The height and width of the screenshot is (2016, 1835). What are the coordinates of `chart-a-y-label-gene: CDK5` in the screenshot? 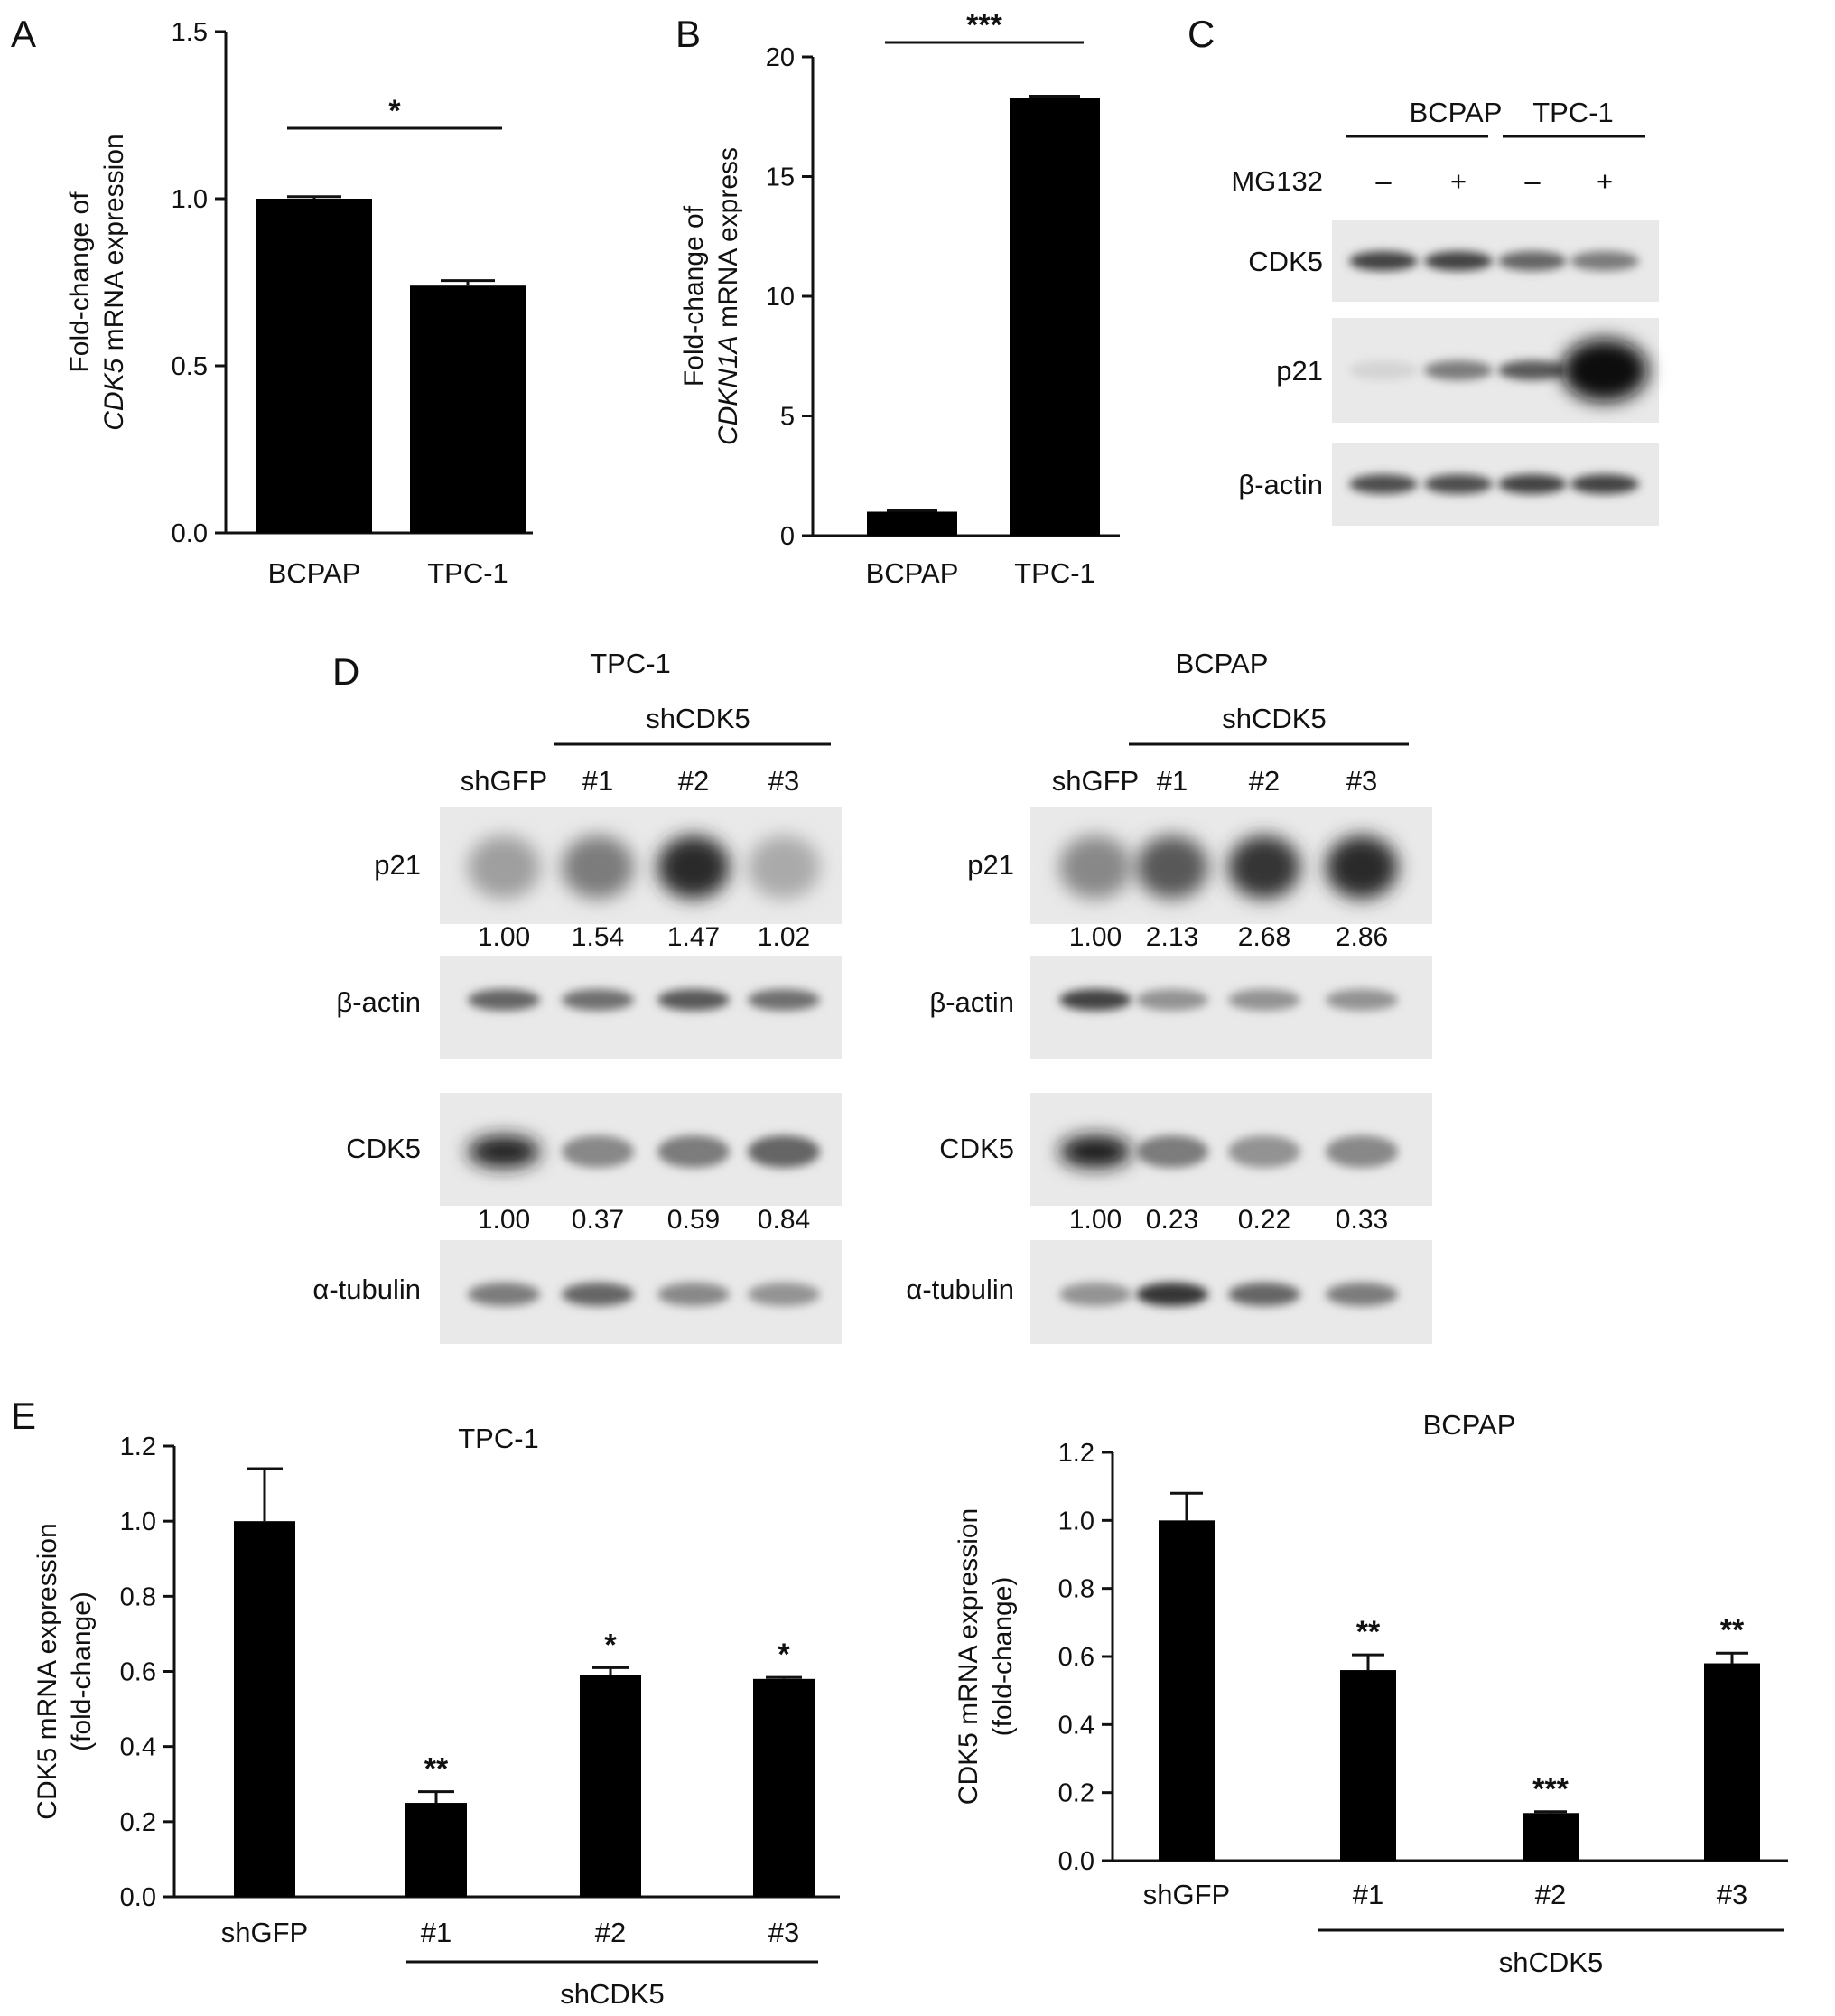 It's located at (114, 394).